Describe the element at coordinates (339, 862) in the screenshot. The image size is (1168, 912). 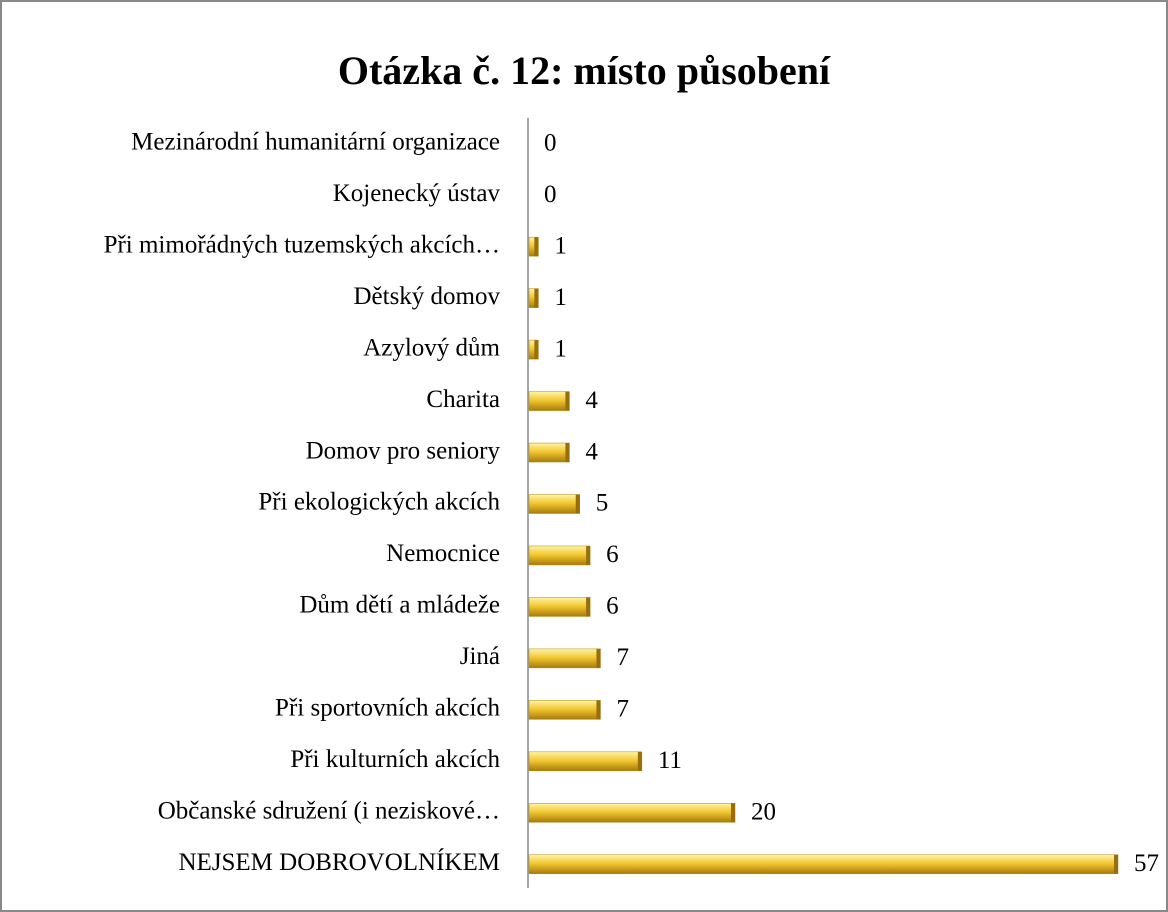
I see `category-label: NEJSEM DOBROVOLNÍKEM` at that location.